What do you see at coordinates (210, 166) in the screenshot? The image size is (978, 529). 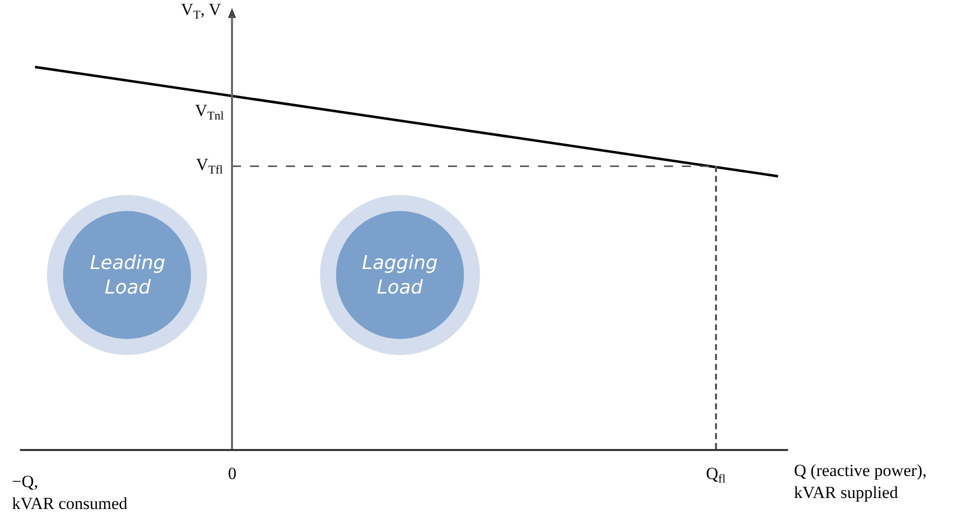 I see `ref-line-label: V$_{Tfl}$` at bounding box center [210, 166].